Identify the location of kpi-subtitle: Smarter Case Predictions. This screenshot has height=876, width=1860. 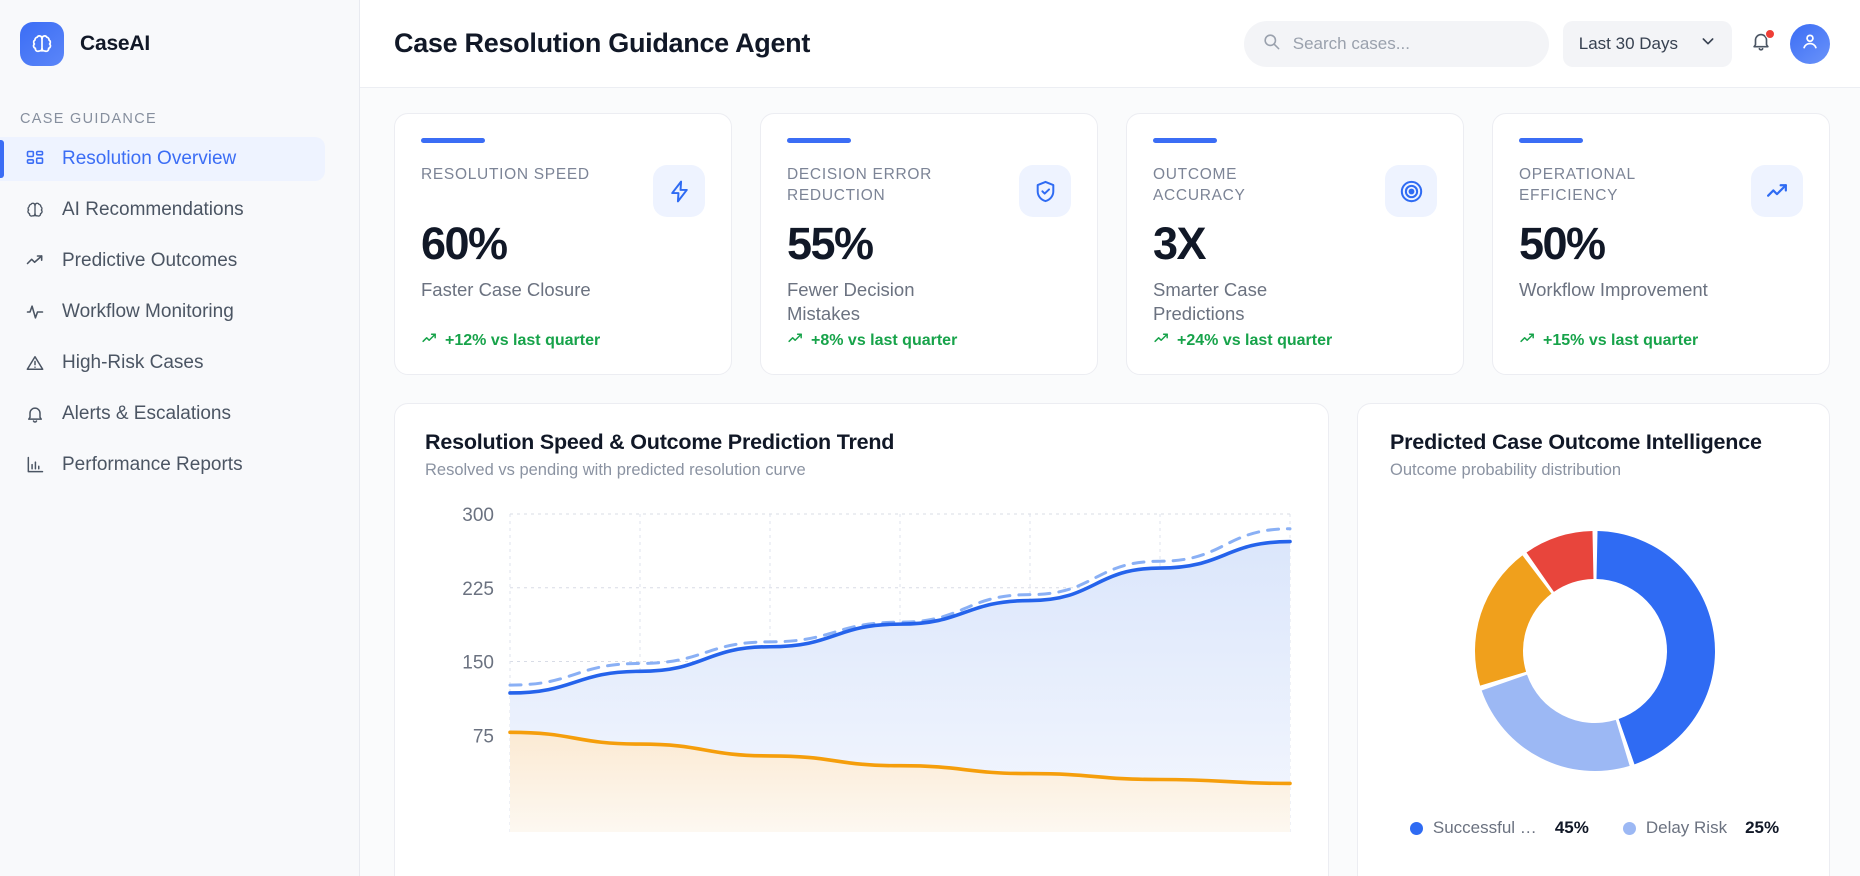
(1210, 301).